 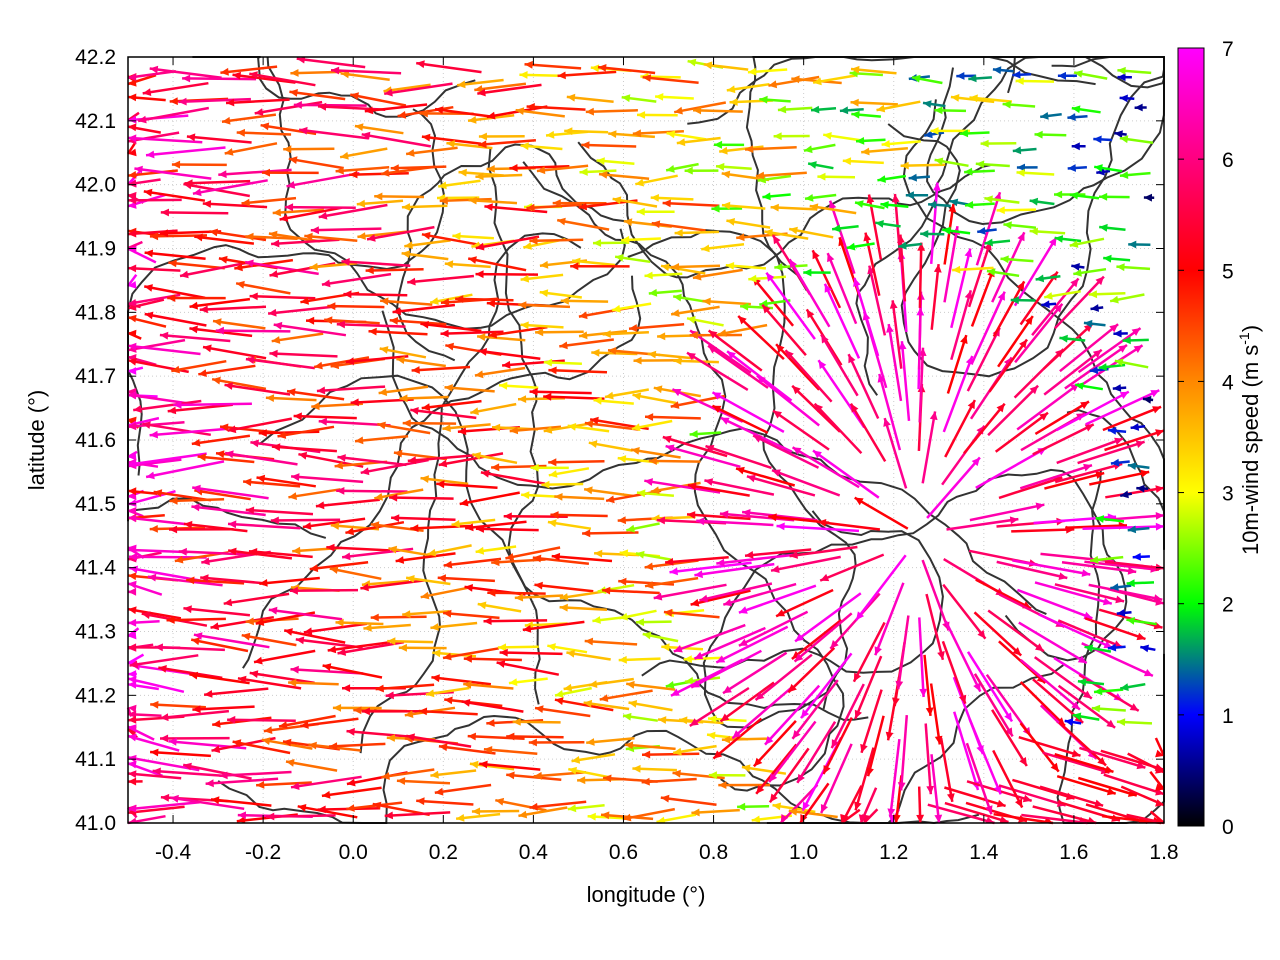 I want to click on contour-line, so click(x=514, y=426).